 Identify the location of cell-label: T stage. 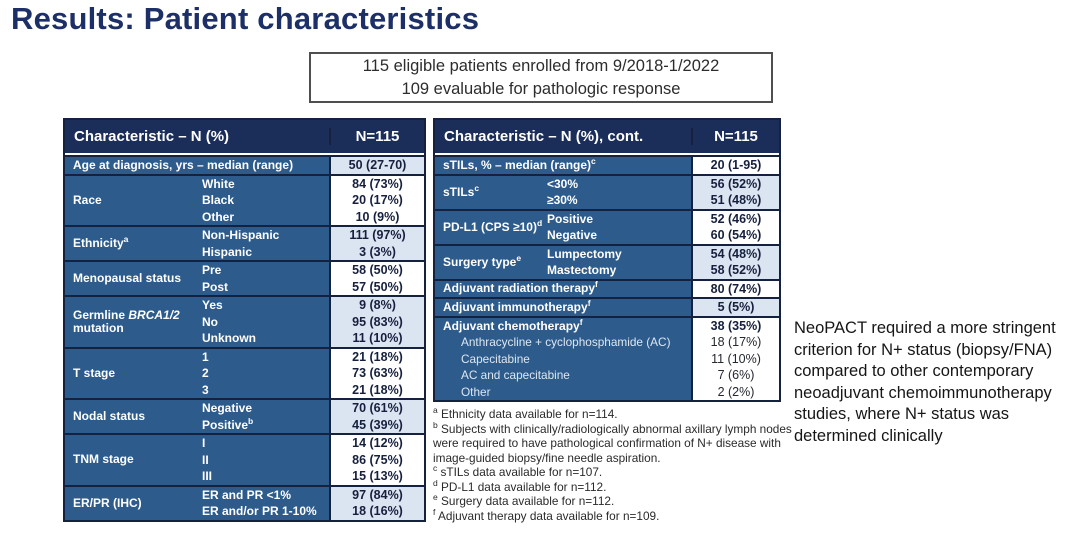
(94, 372).